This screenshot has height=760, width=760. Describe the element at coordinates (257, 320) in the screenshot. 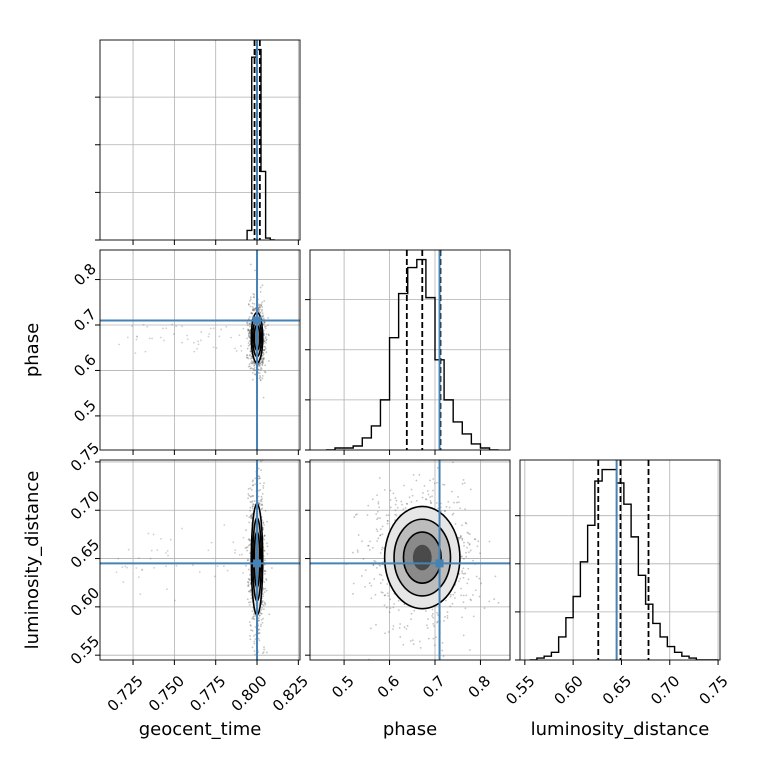

I see `truth-marker` at that location.